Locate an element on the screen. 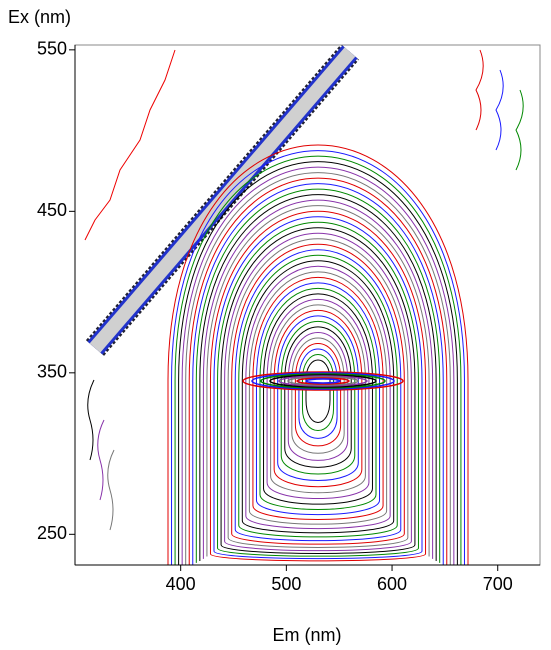  y-axis-label: Ex (nm) is located at coordinates (39, 17).